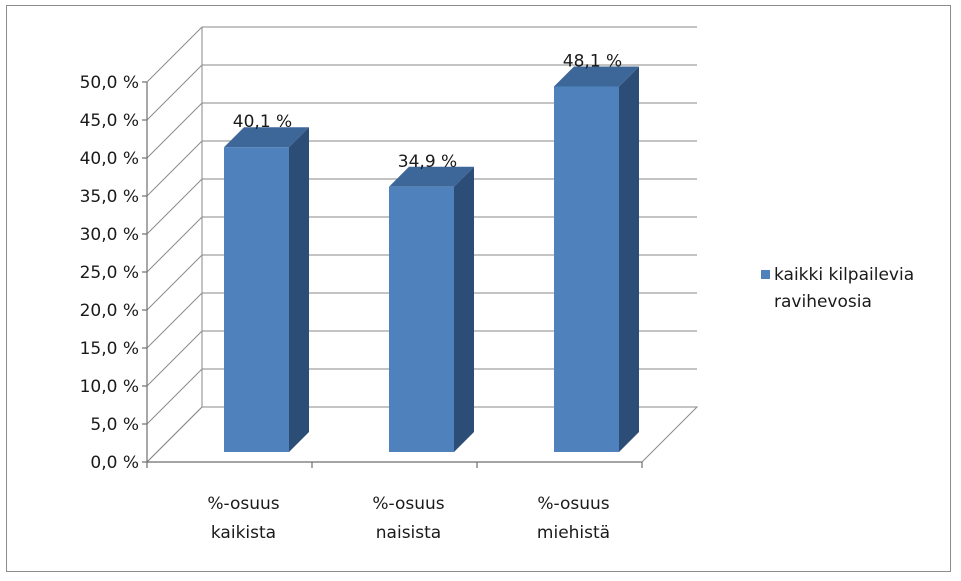  I want to click on y-tick-label: 0,0 %, so click(114, 463).